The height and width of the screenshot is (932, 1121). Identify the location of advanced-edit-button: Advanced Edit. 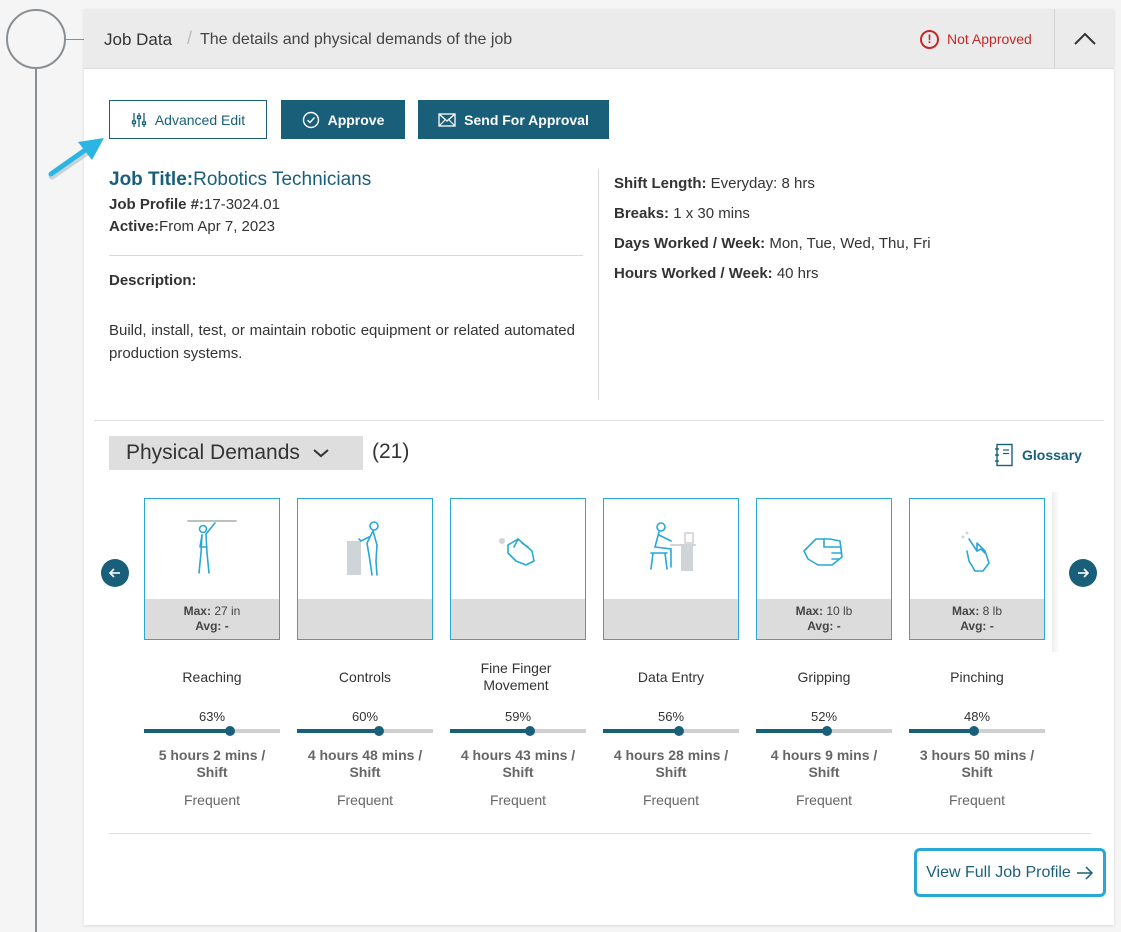
(188, 119).